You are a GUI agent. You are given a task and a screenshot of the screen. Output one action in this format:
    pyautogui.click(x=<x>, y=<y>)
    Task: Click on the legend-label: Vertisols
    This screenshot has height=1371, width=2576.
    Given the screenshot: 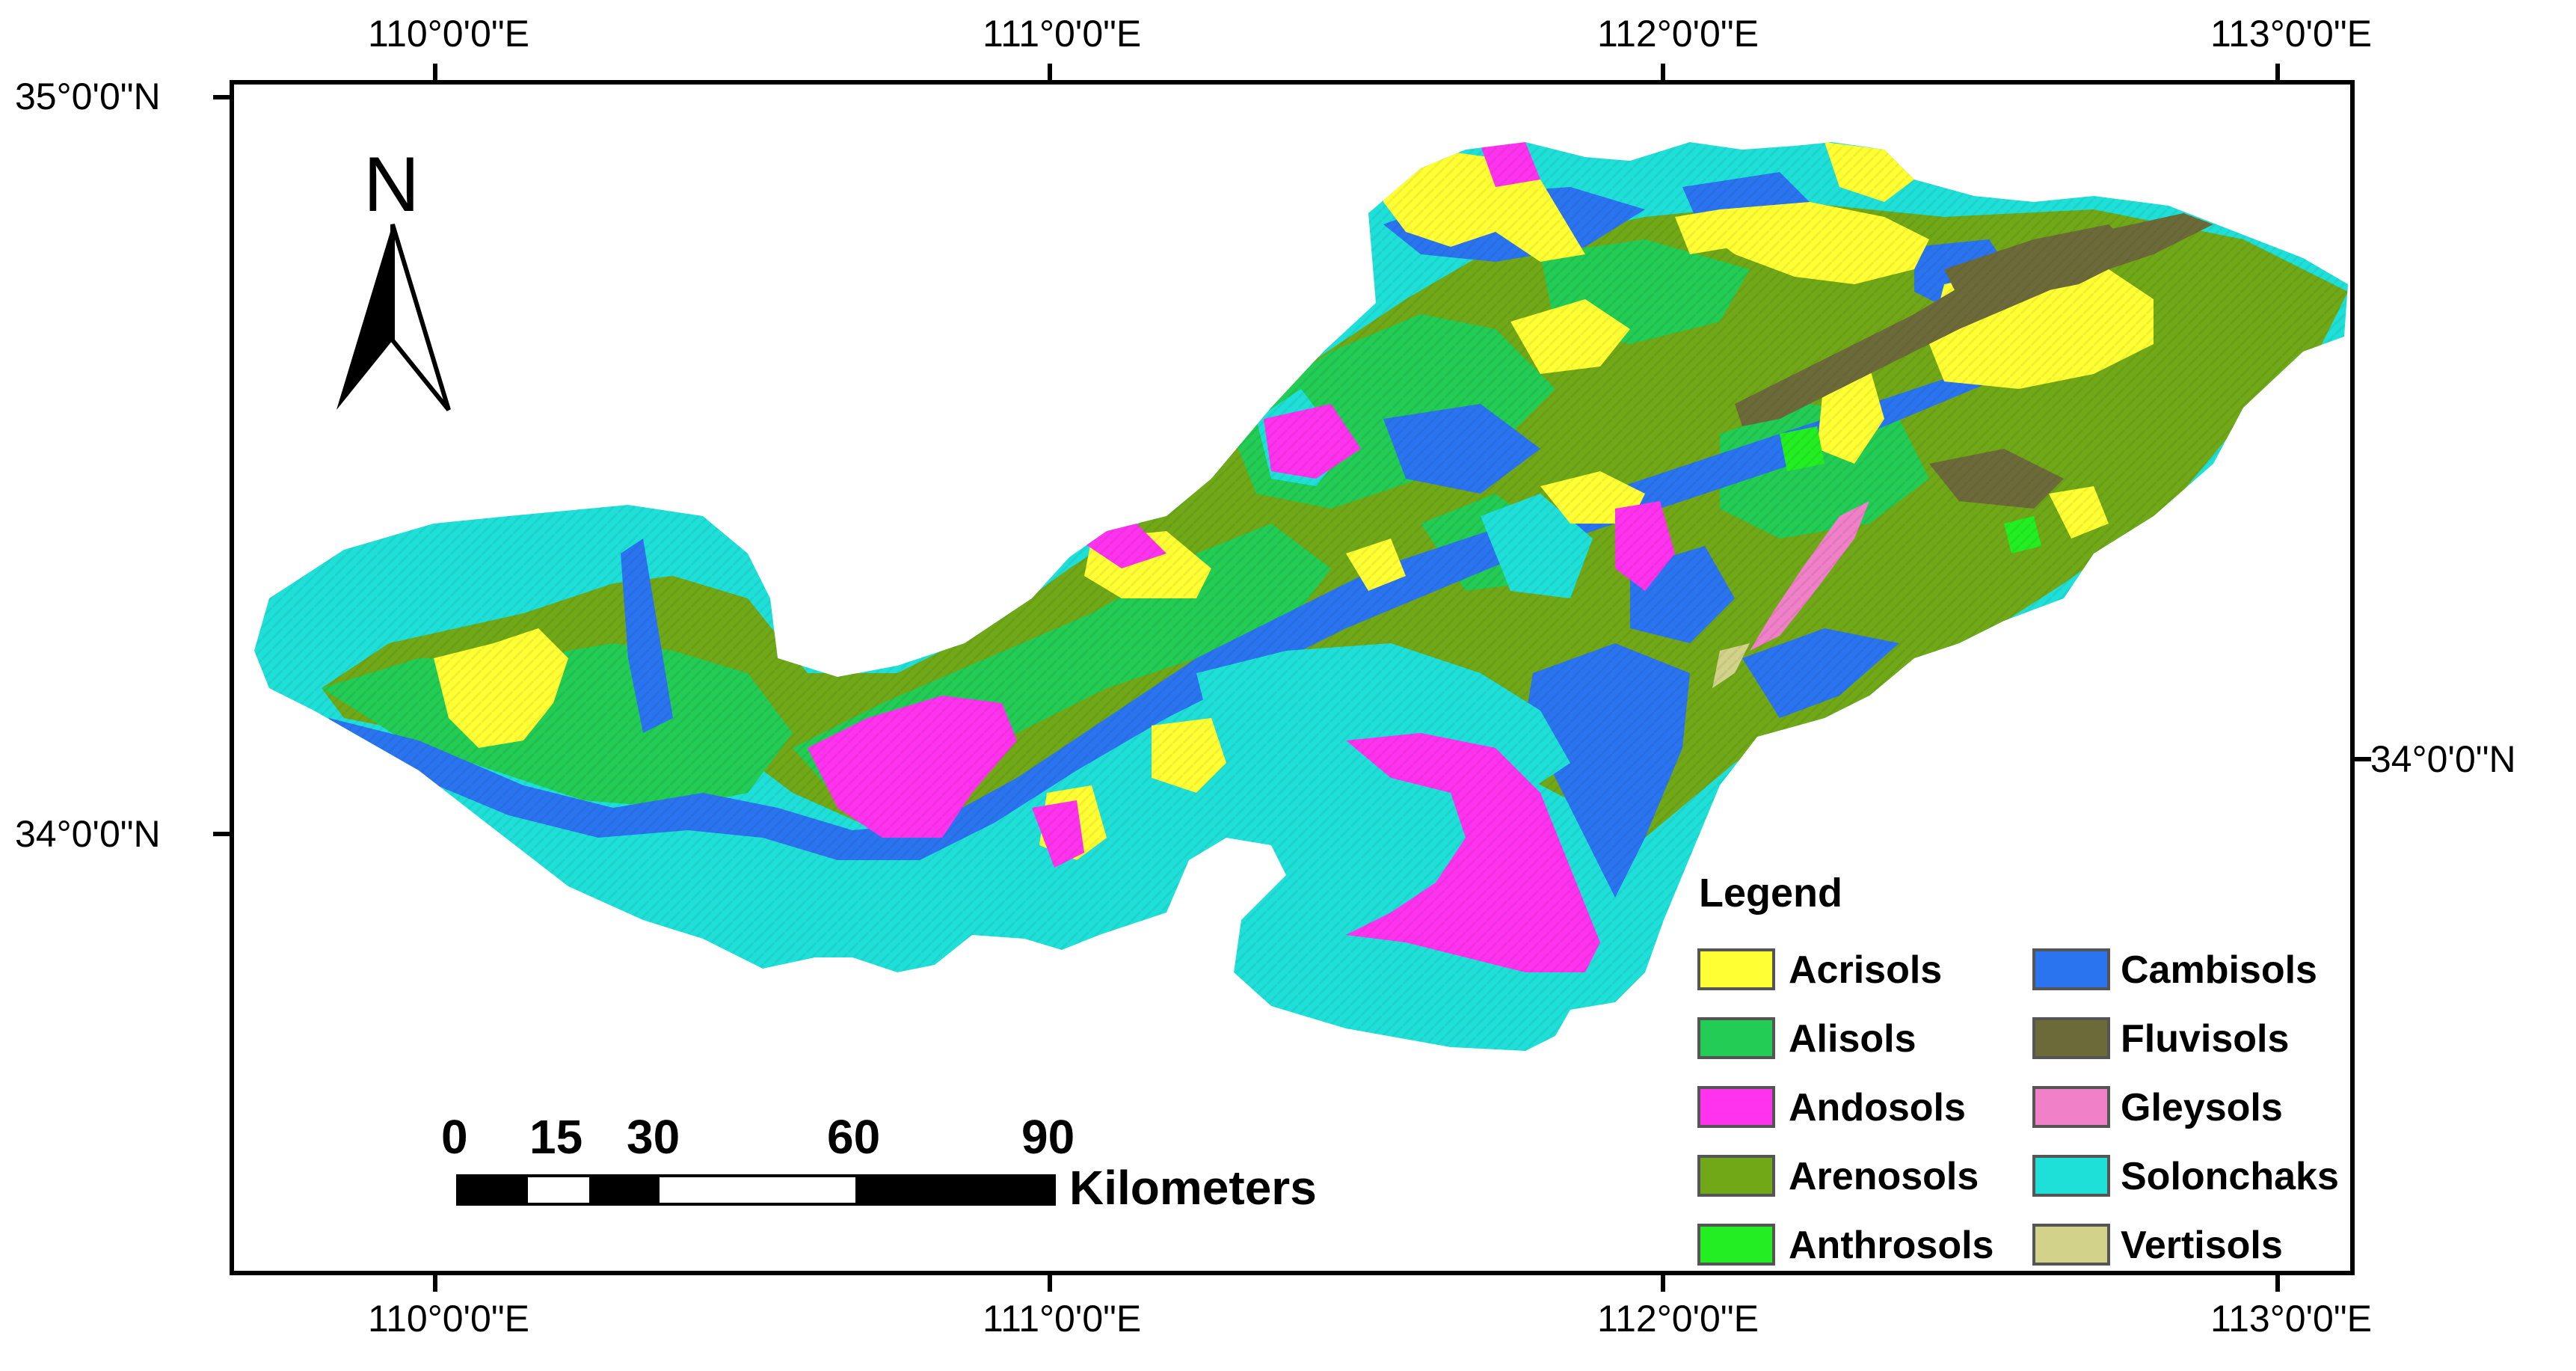 What is the action you would take?
    pyautogui.click(x=2202, y=1245)
    